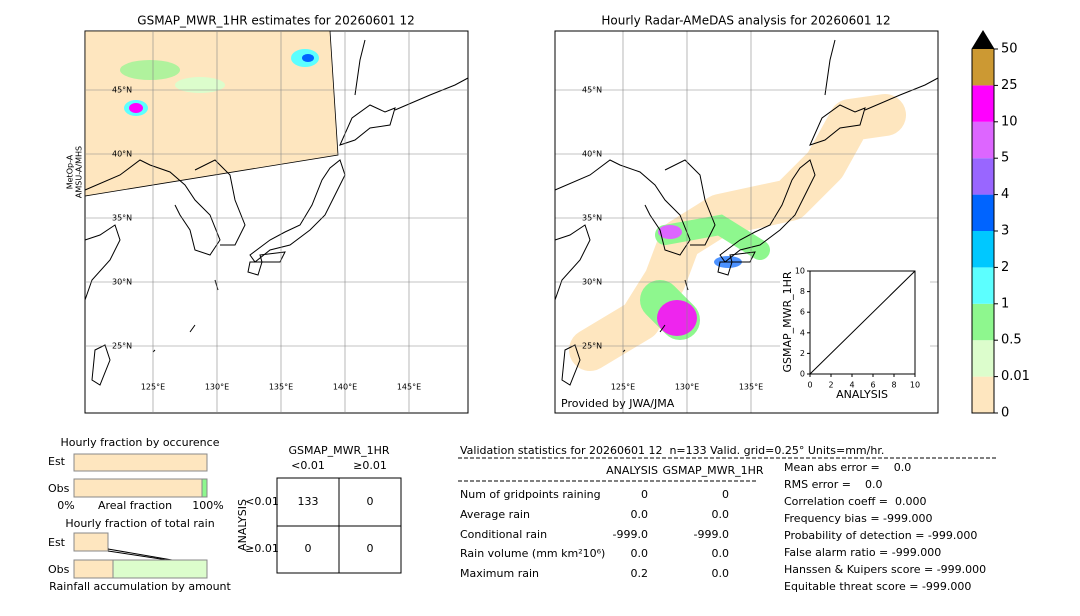 The height and width of the screenshot is (616, 1080). I want to click on colorbar-label: 10, so click(1009, 121).